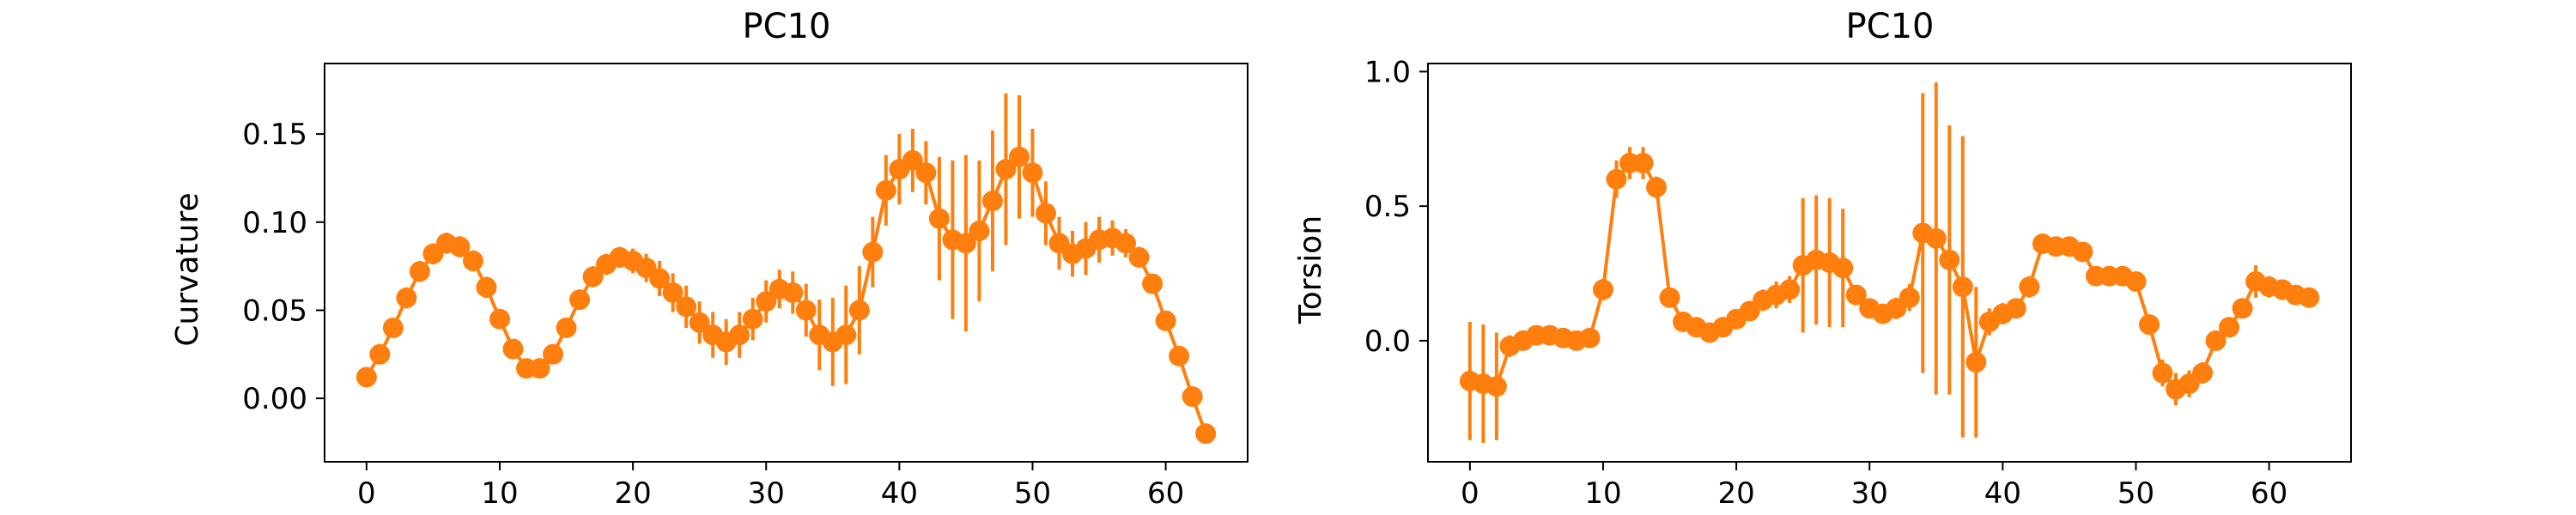 This screenshot has height=515, width=2576. I want to click on torsion-title: PC10, so click(1890, 26).